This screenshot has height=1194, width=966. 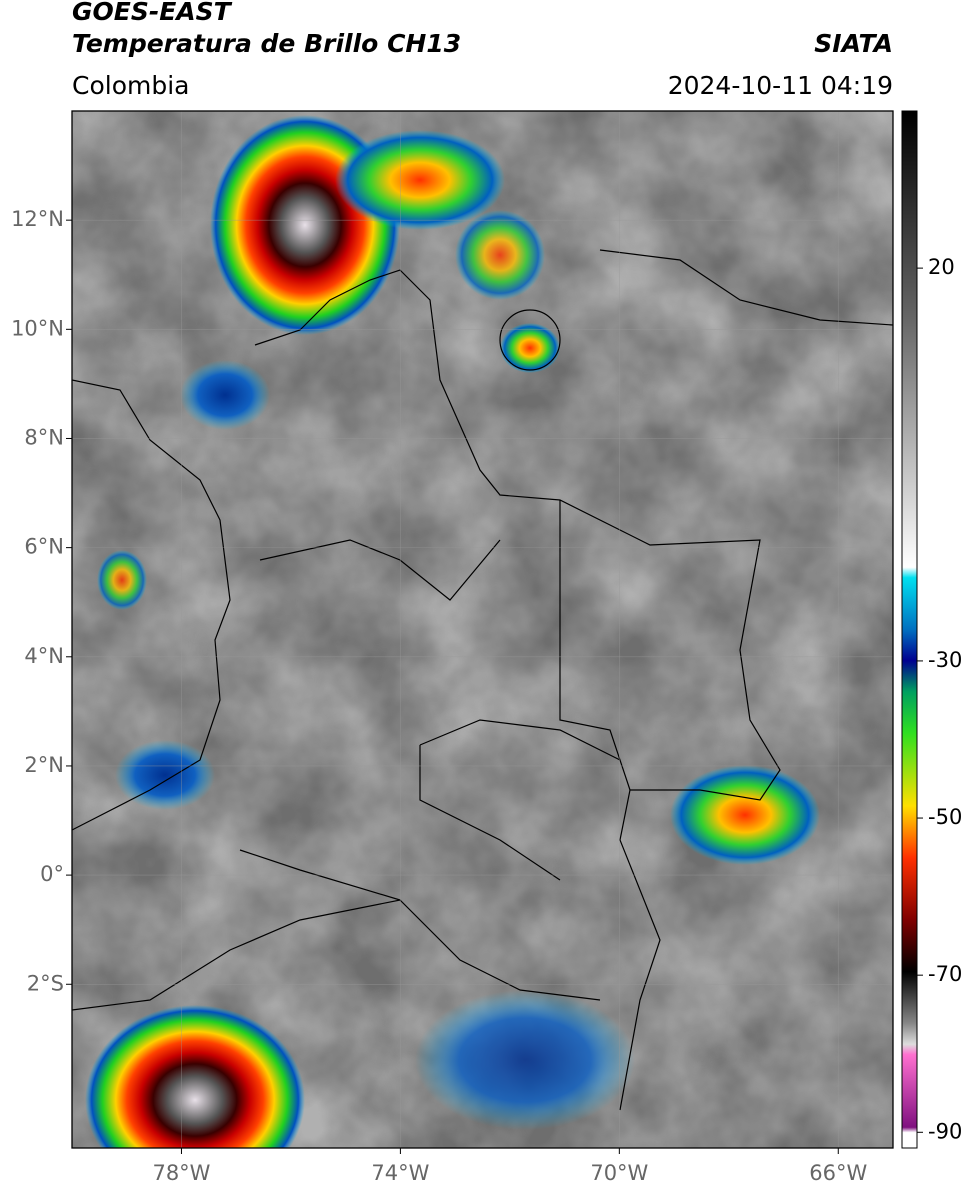 I want to click on colorbar, so click(x=909, y=629).